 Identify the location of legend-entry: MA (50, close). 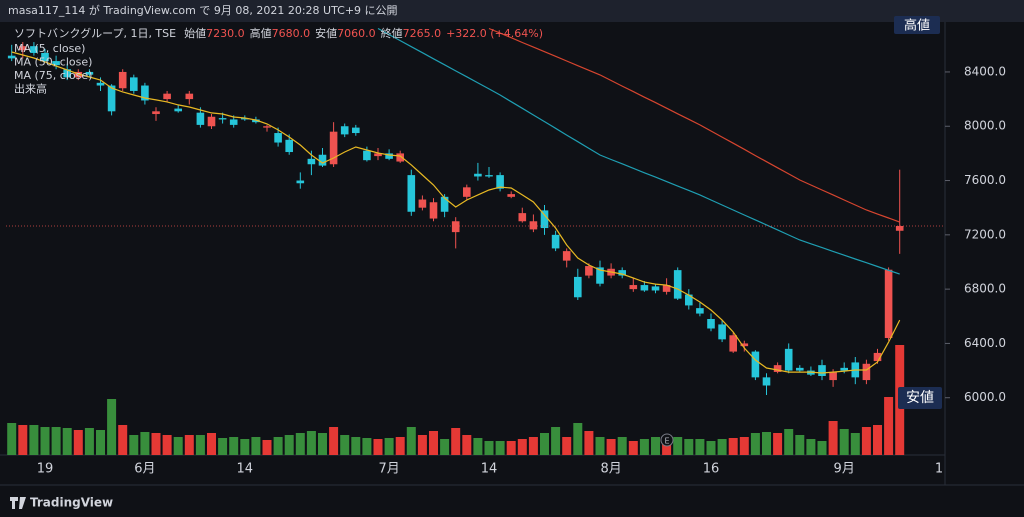
(53, 62).